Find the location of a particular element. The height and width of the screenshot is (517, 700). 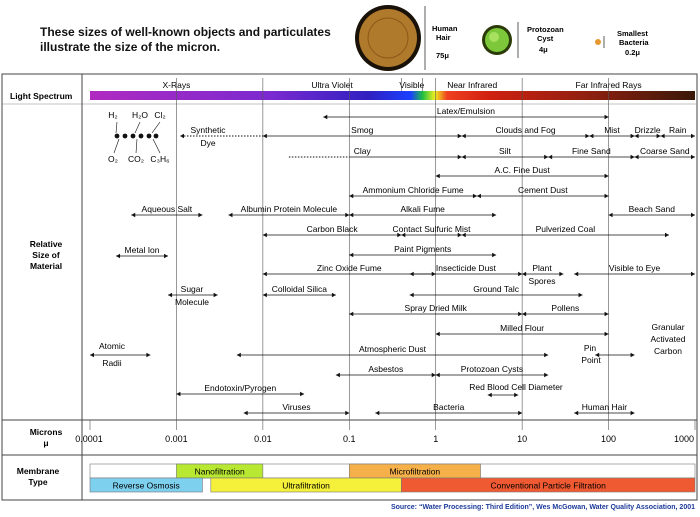

material-pollens: Pollens is located at coordinates (565, 308).